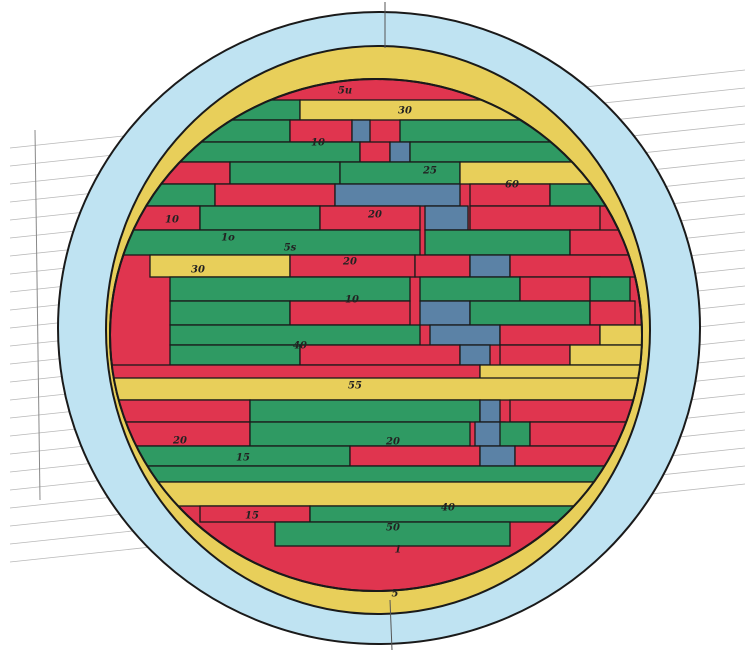  Describe the element at coordinates (429, 171) in the screenshot. I see `label: 25` at that location.